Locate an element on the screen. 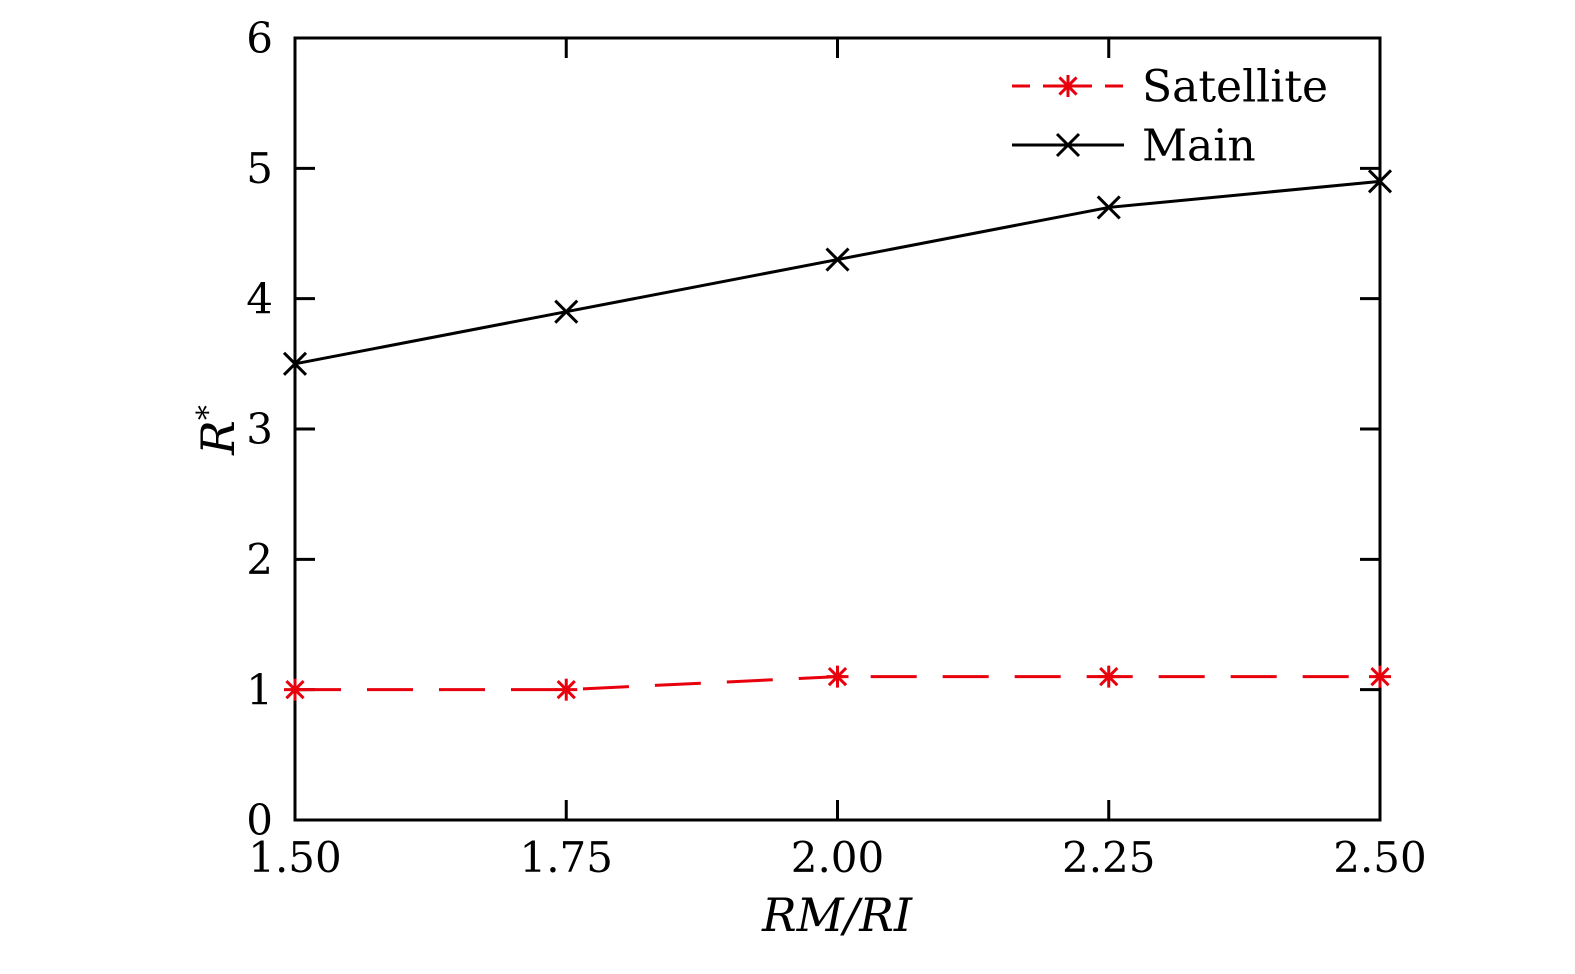 The height and width of the screenshot is (974, 1575). y-tick-label: 6 is located at coordinates (259, 38).